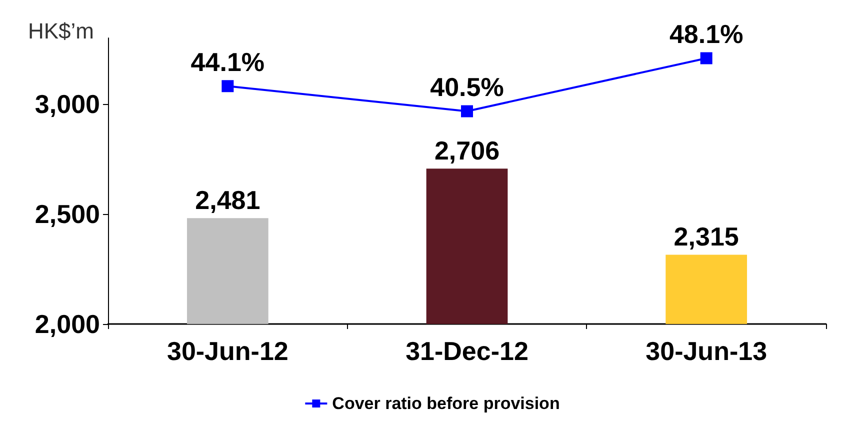 This screenshot has width=864, height=427. Describe the element at coordinates (446, 403) in the screenshot. I see `legend-label: Cover ratio before provision` at that location.